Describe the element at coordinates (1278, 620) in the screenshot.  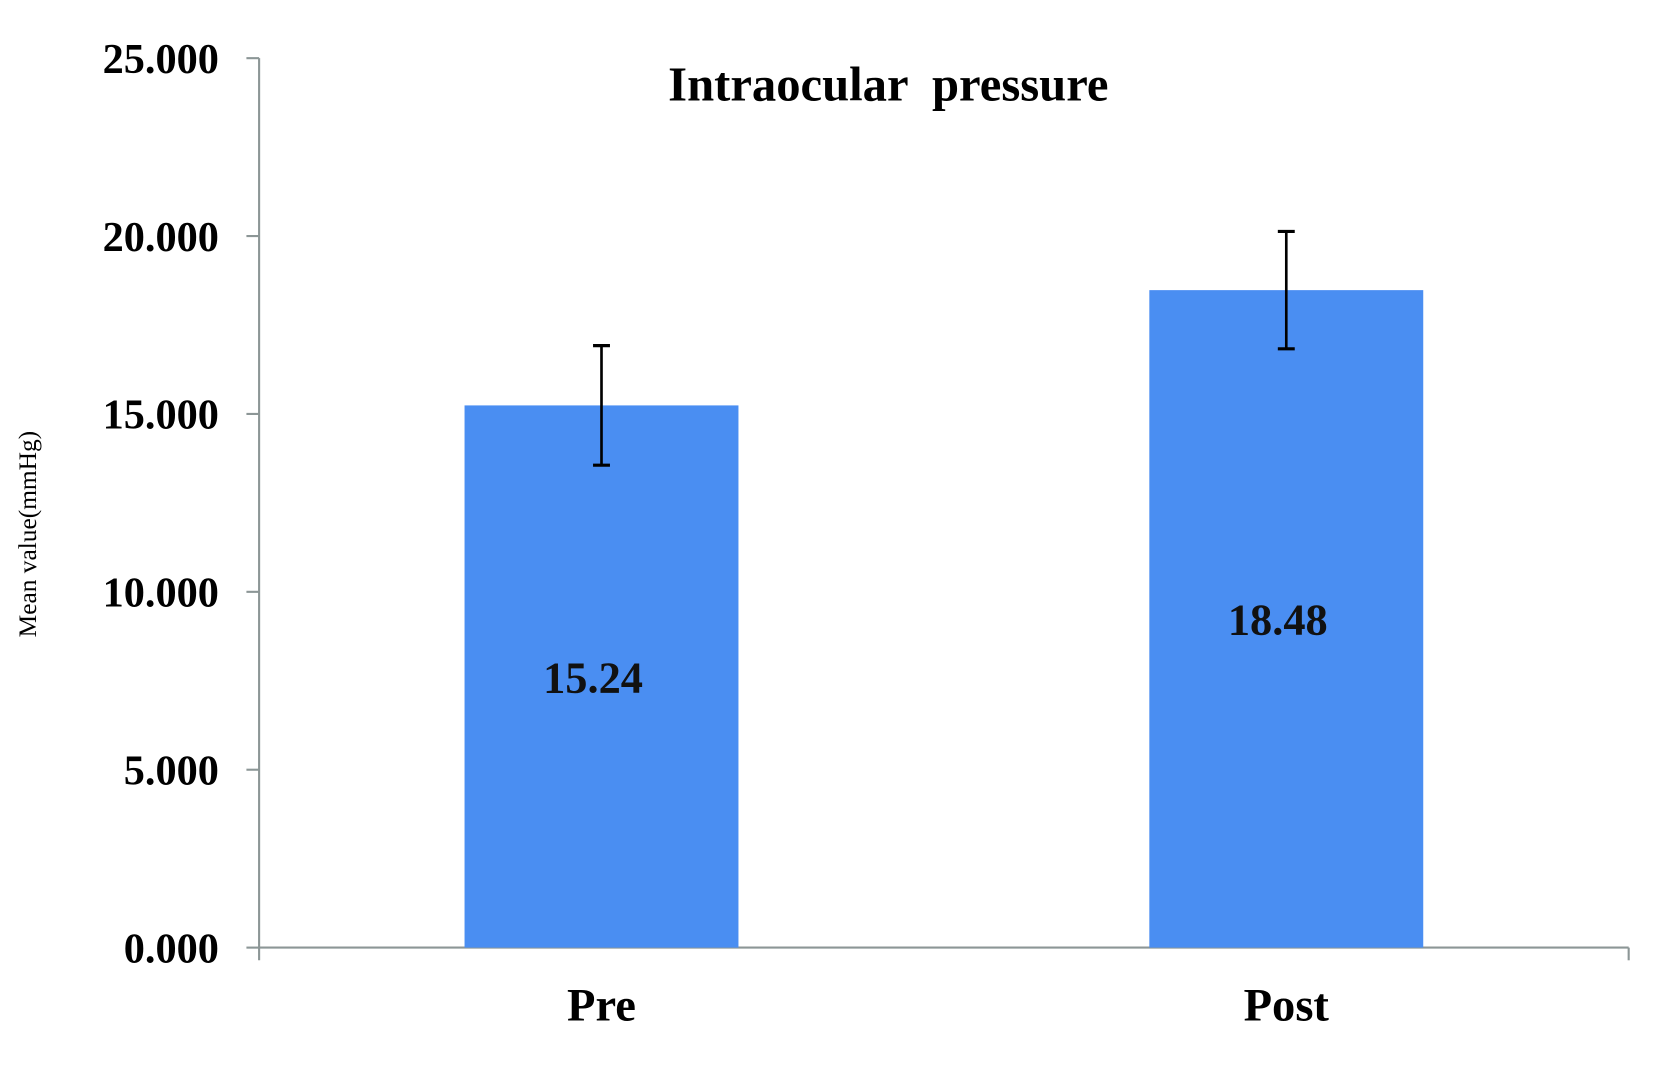
I see `data-label: 18.48` at that location.